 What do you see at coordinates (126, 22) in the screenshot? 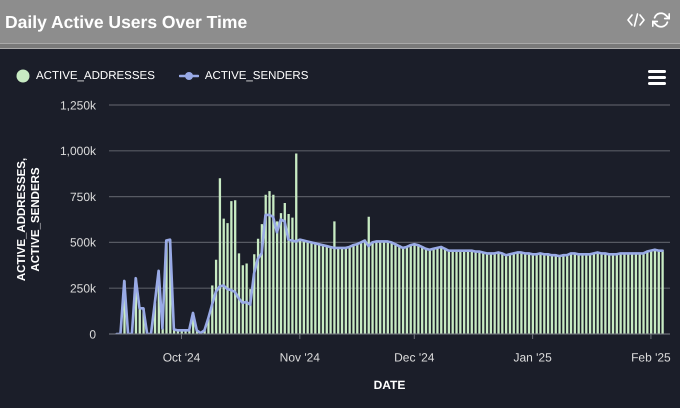
I see `chart-title: Daily Active Users Over Time` at bounding box center [126, 22].